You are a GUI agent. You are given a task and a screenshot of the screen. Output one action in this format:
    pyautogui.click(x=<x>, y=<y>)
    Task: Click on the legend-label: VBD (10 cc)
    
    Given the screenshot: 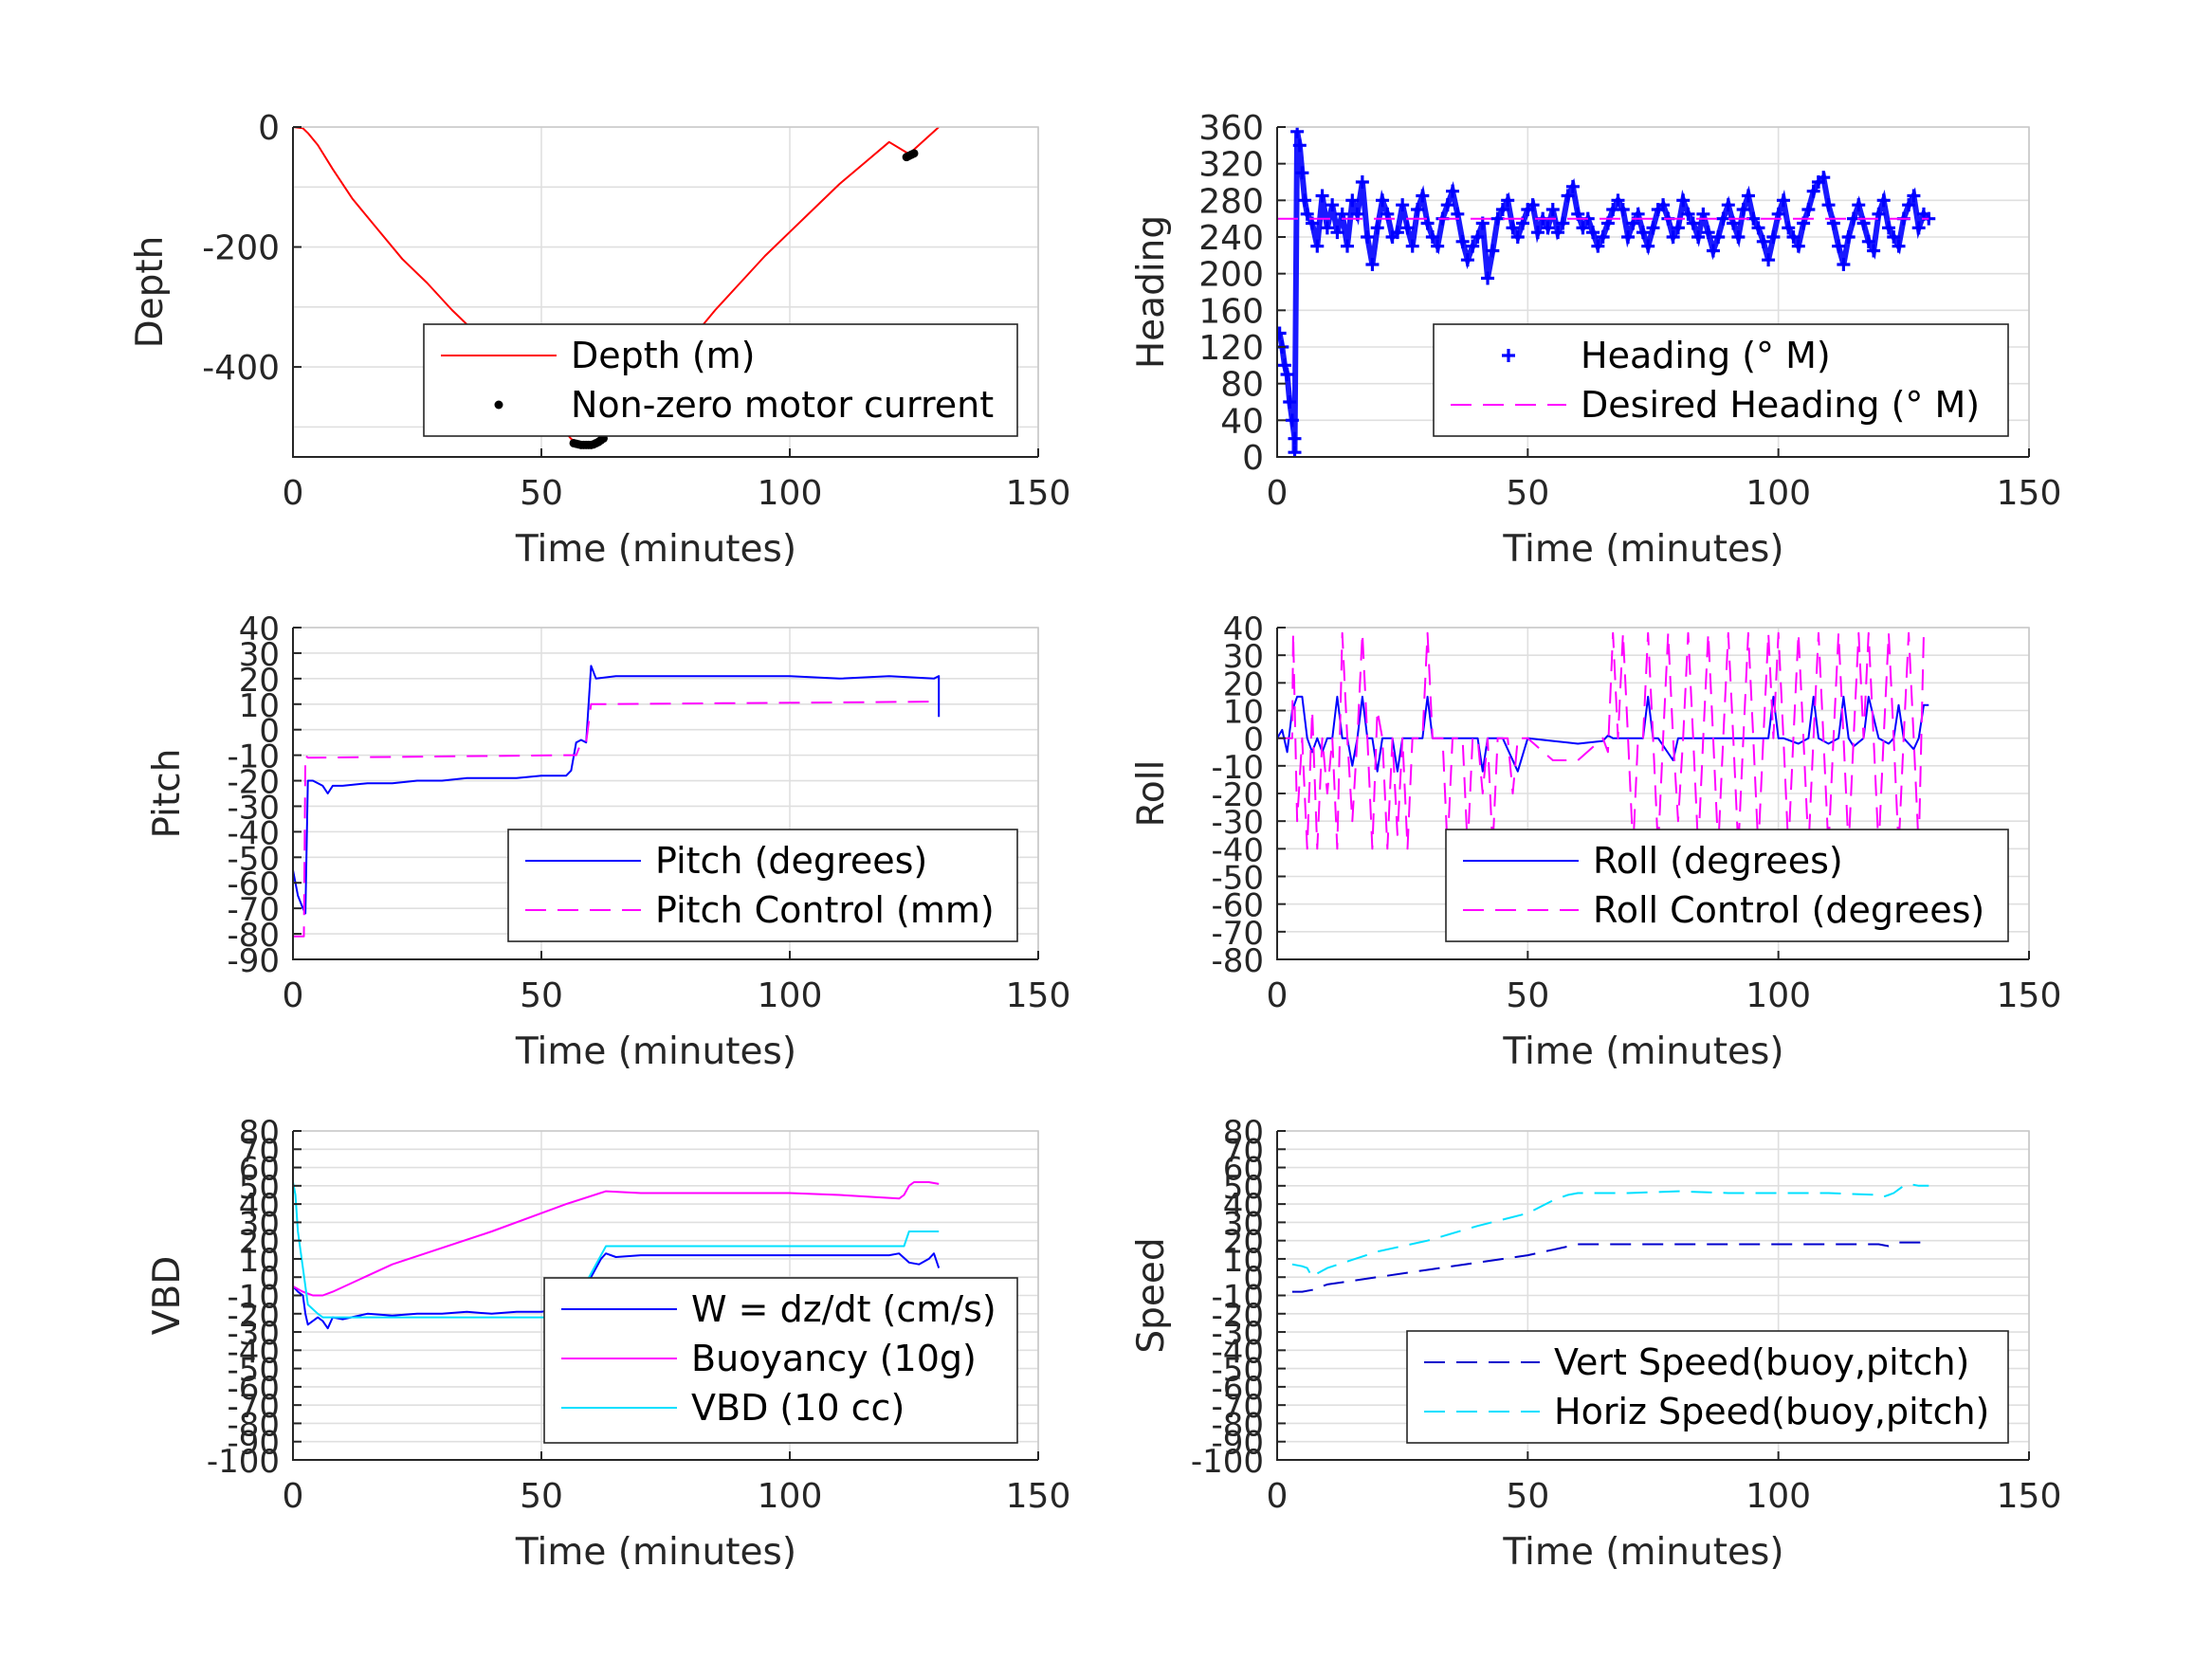 What is the action you would take?
    pyautogui.click(x=798, y=1408)
    